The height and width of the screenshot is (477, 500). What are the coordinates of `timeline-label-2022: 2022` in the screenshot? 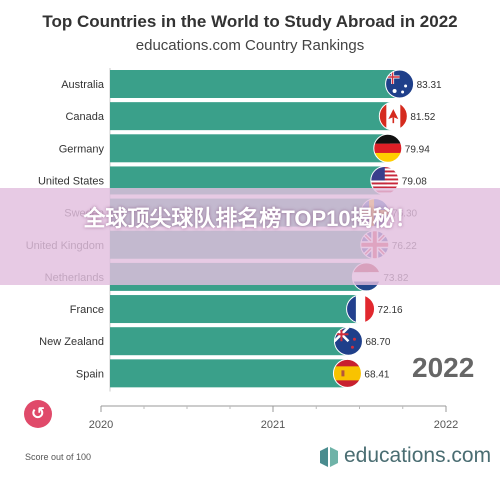 It's located at (446, 425).